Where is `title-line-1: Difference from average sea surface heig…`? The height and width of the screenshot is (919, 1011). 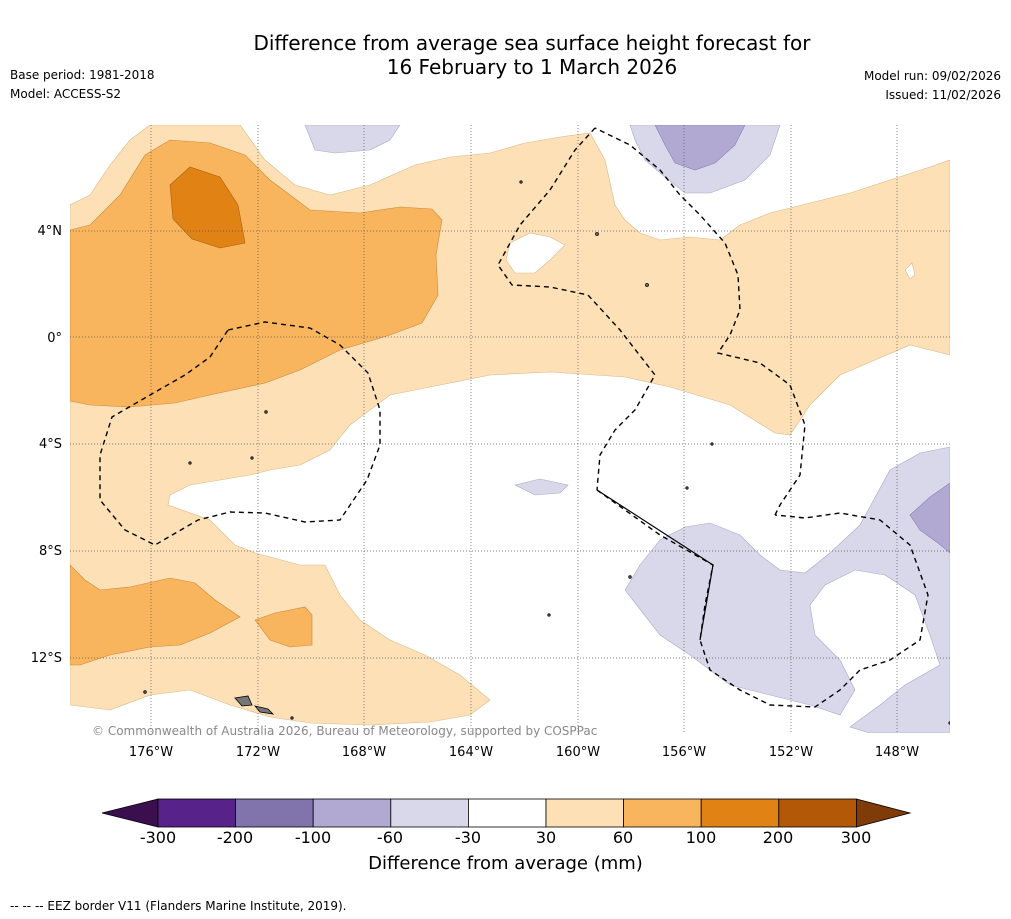
title-line-1: Difference from average sea surface heig… is located at coordinates (532, 43).